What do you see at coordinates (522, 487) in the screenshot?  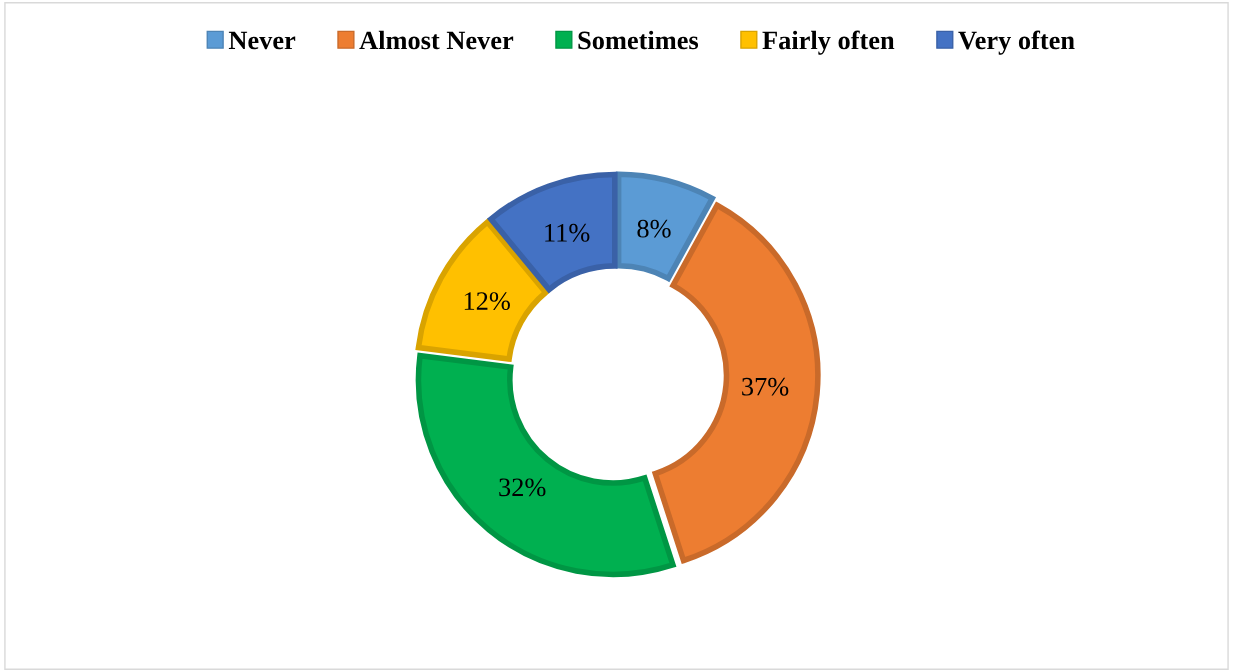 I see `data-label: 32%` at bounding box center [522, 487].